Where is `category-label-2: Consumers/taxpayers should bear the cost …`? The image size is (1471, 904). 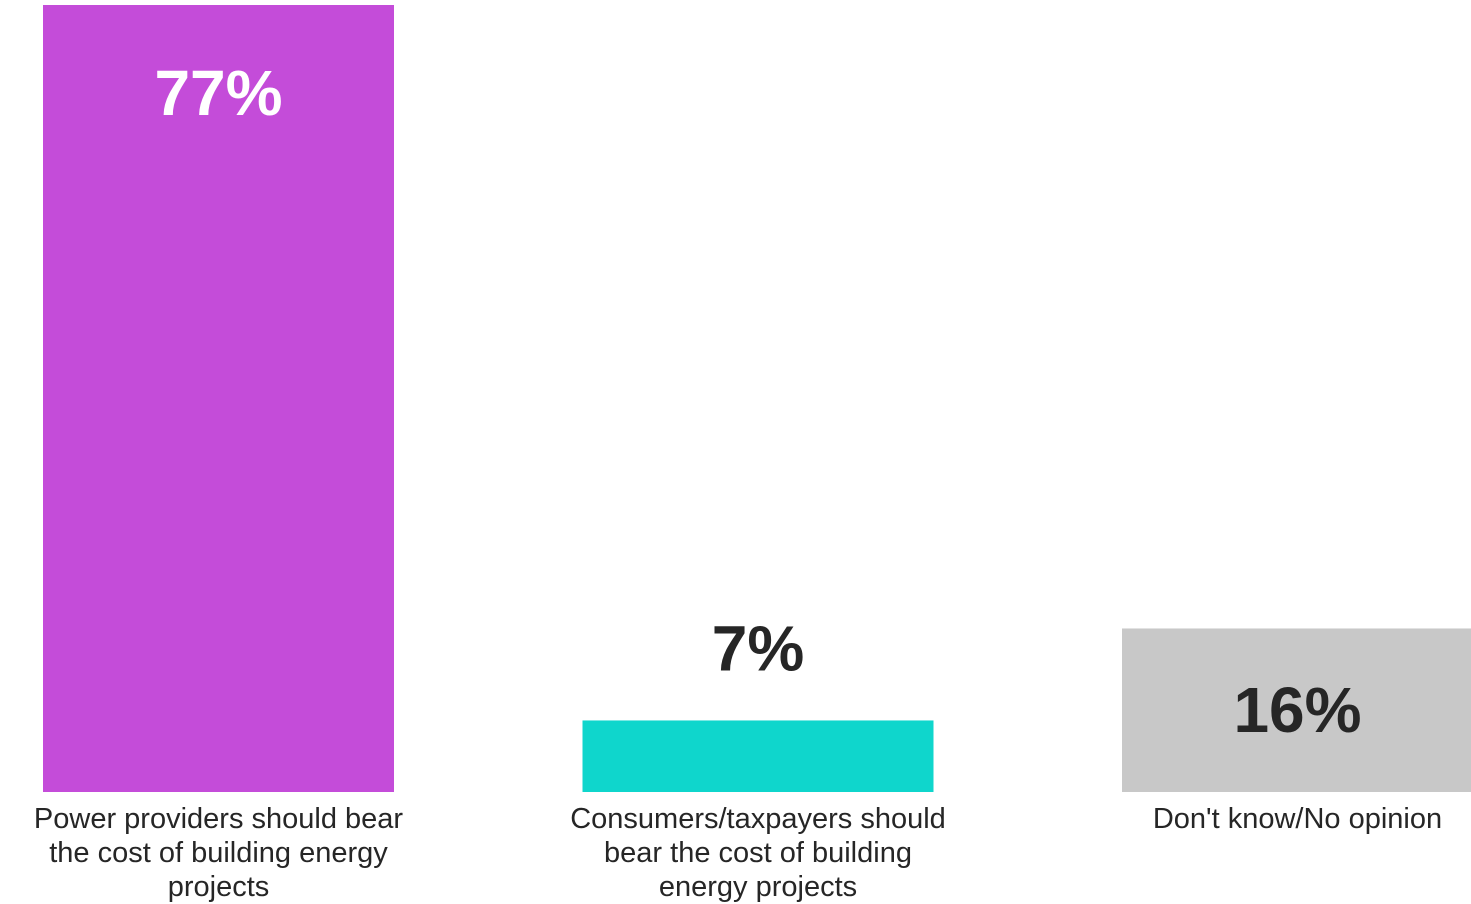
category-label-2: Consumers/taxpayers should bear the cost … is located at coordinates (758, 853).